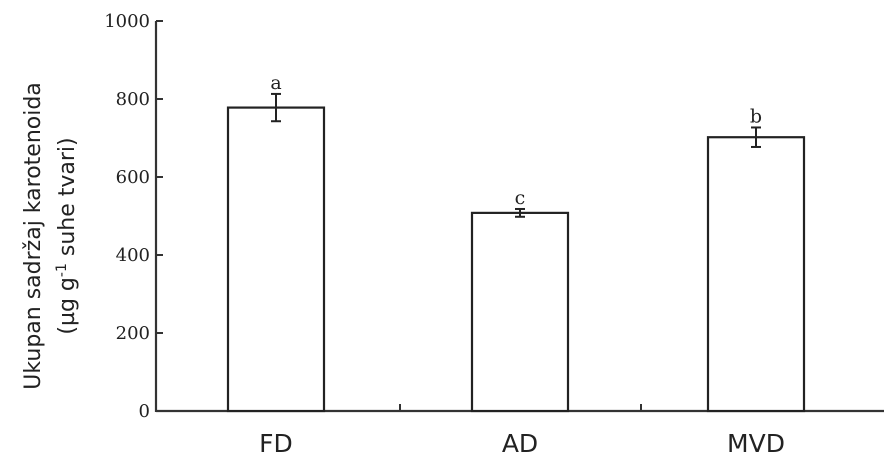 The width and height of the screenshot is (884, 456). I want to click on x-labels: FD AD MVD, so click(522, 442).